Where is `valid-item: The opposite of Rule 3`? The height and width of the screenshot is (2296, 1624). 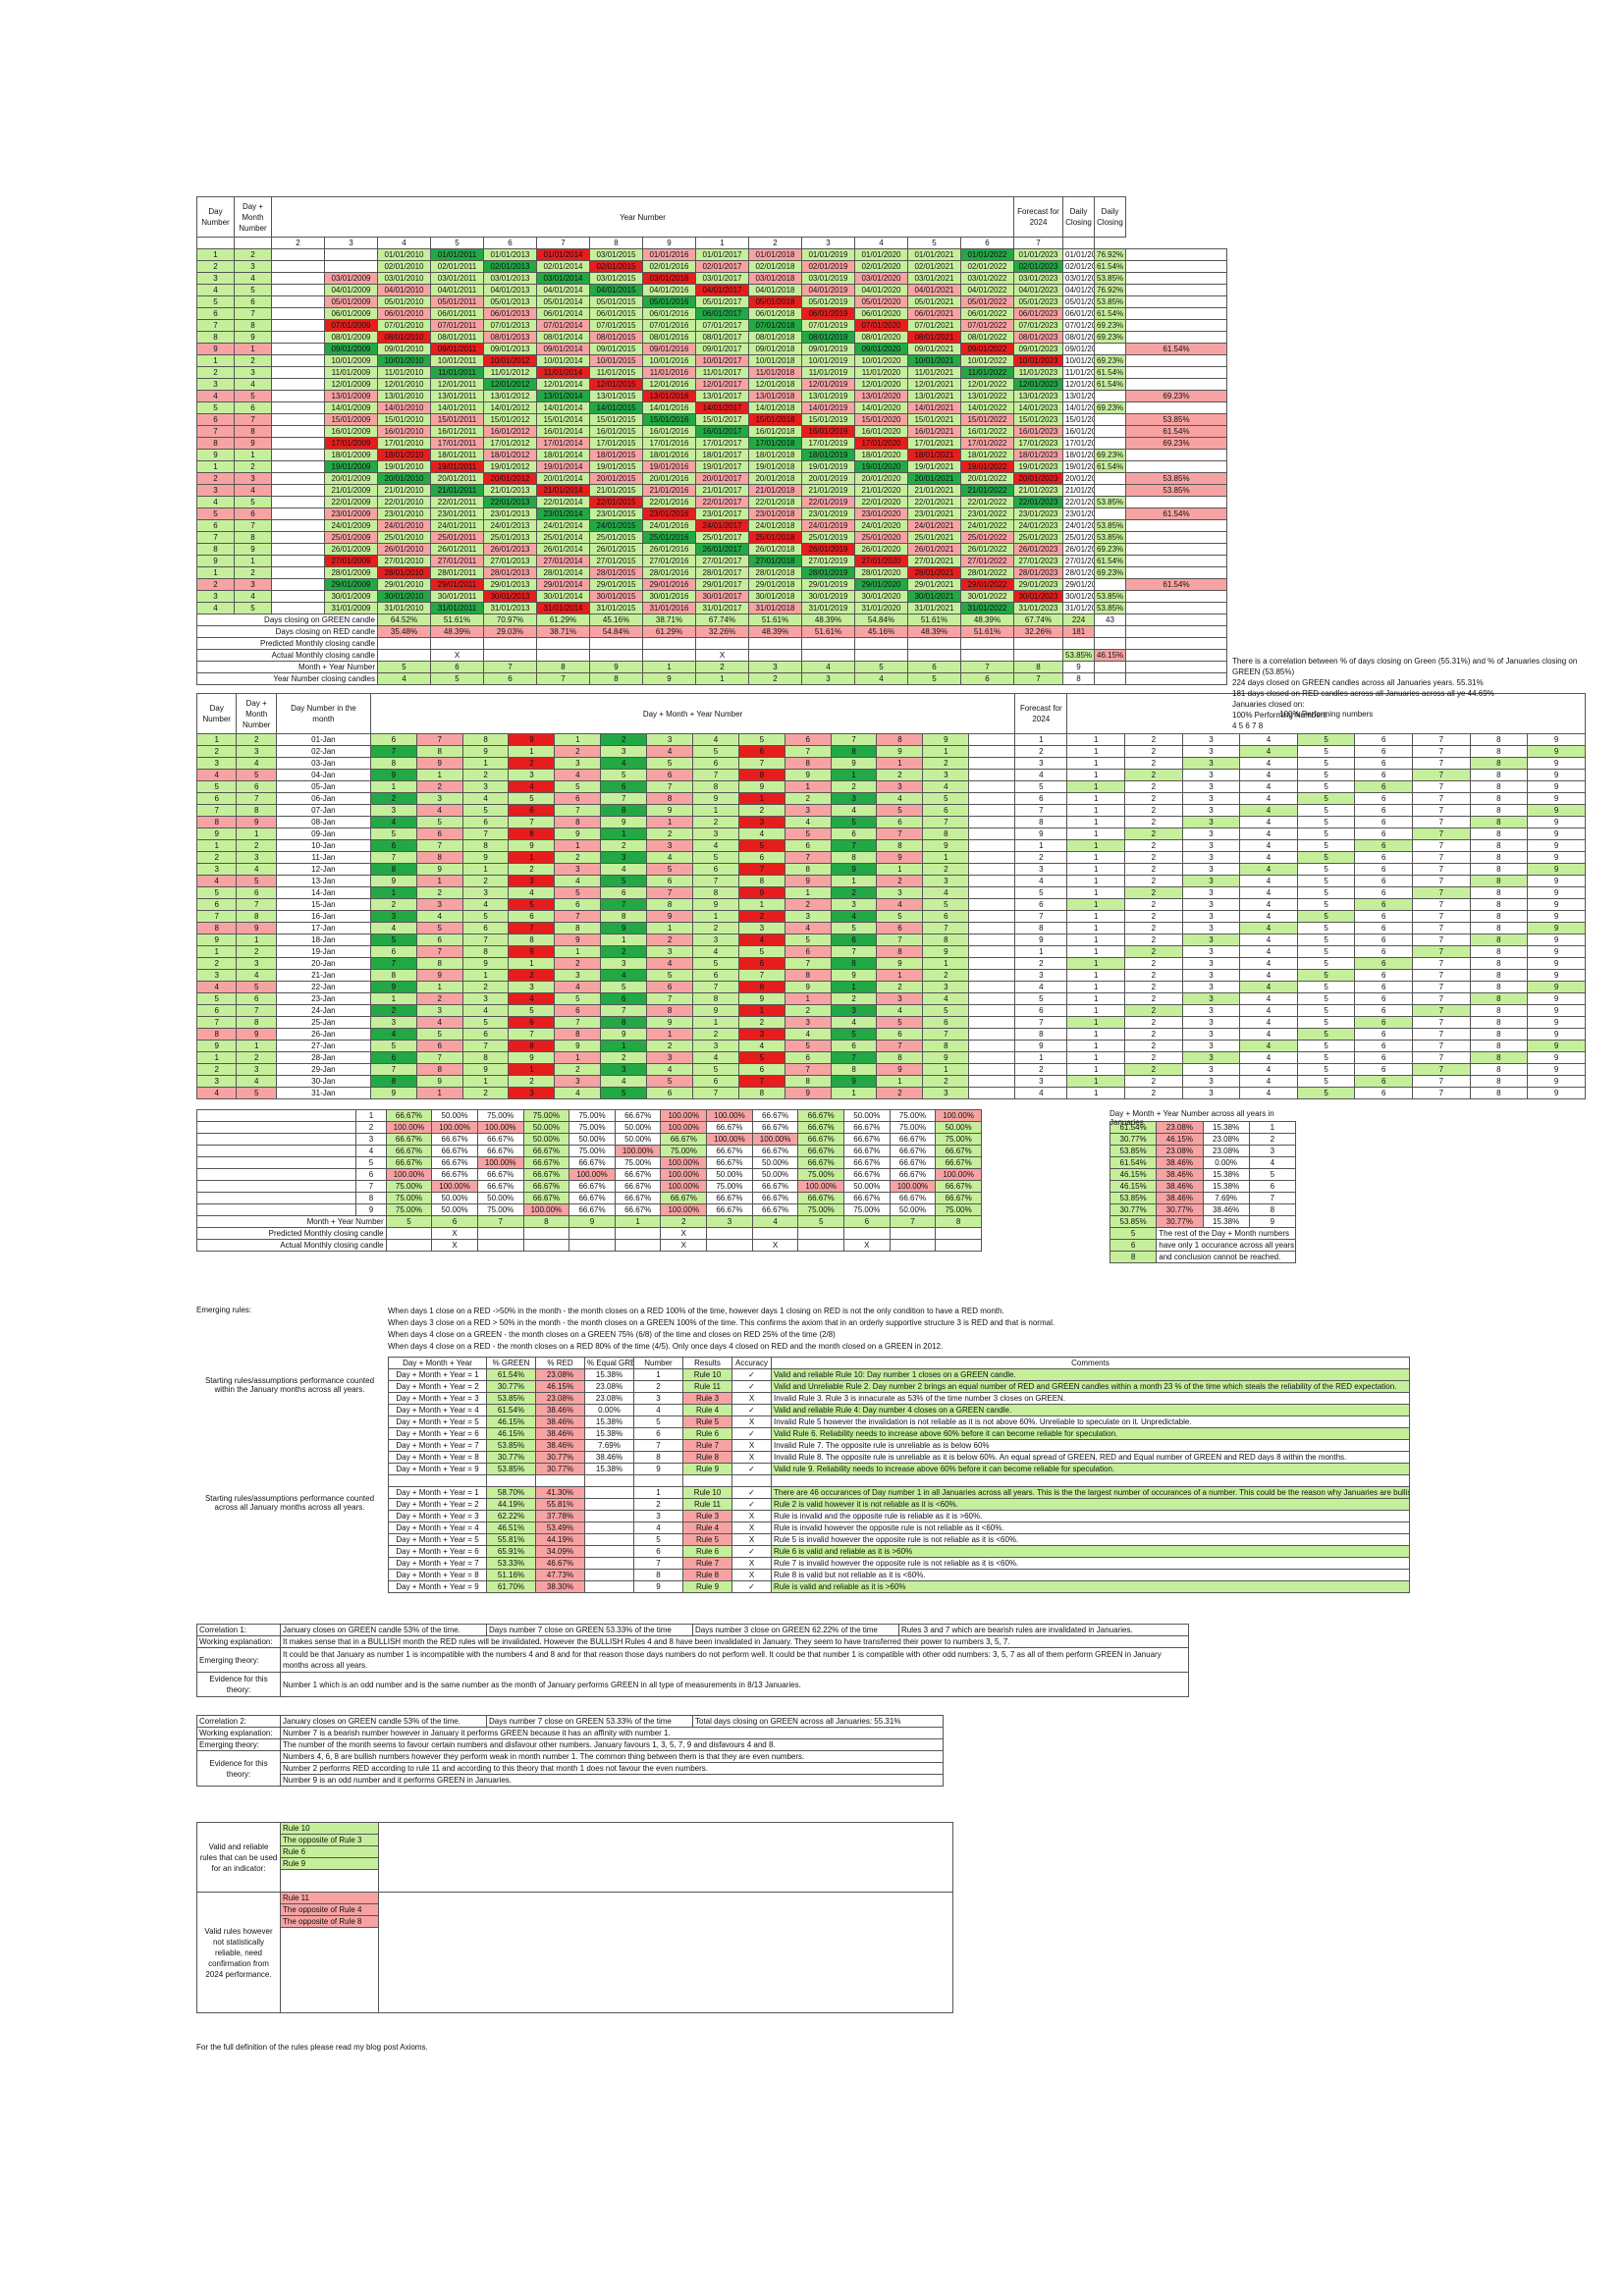 valid-item: The opposite of Rule 3 is located at coordinates (329, 1840).